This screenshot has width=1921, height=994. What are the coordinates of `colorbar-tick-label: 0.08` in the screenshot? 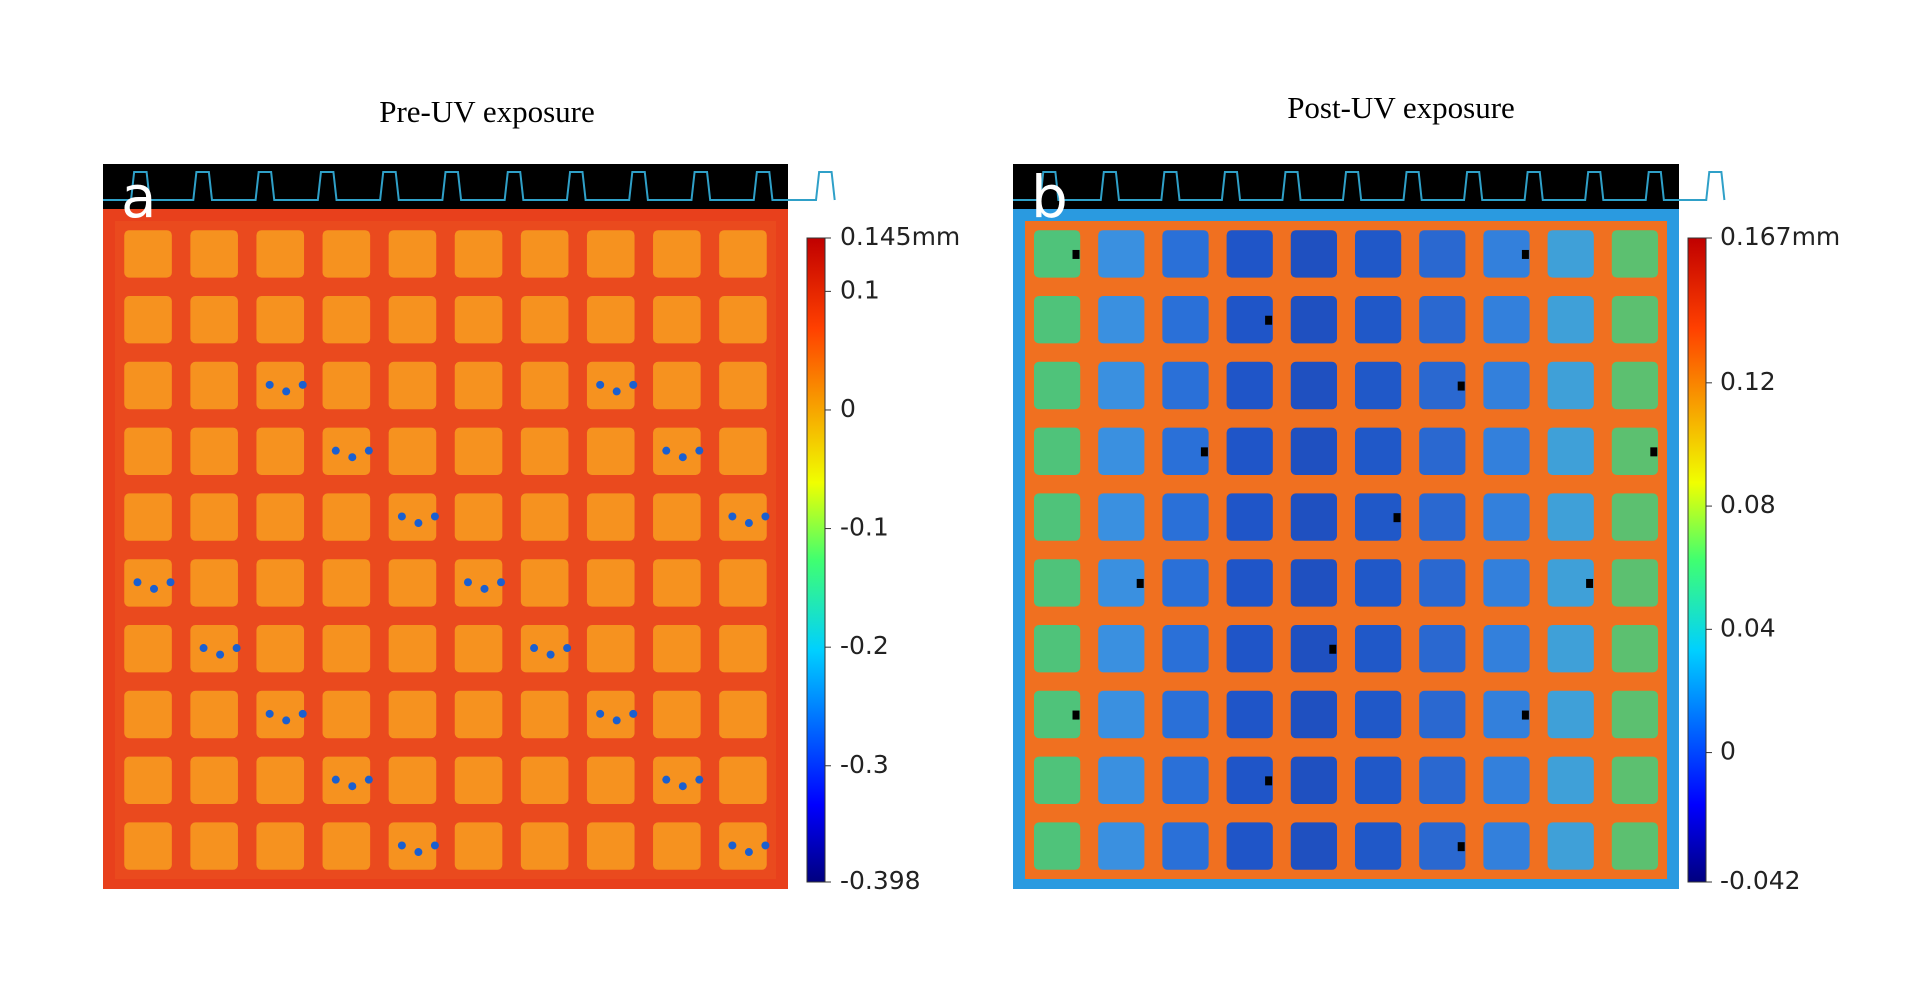 It's located at (1748, 504).